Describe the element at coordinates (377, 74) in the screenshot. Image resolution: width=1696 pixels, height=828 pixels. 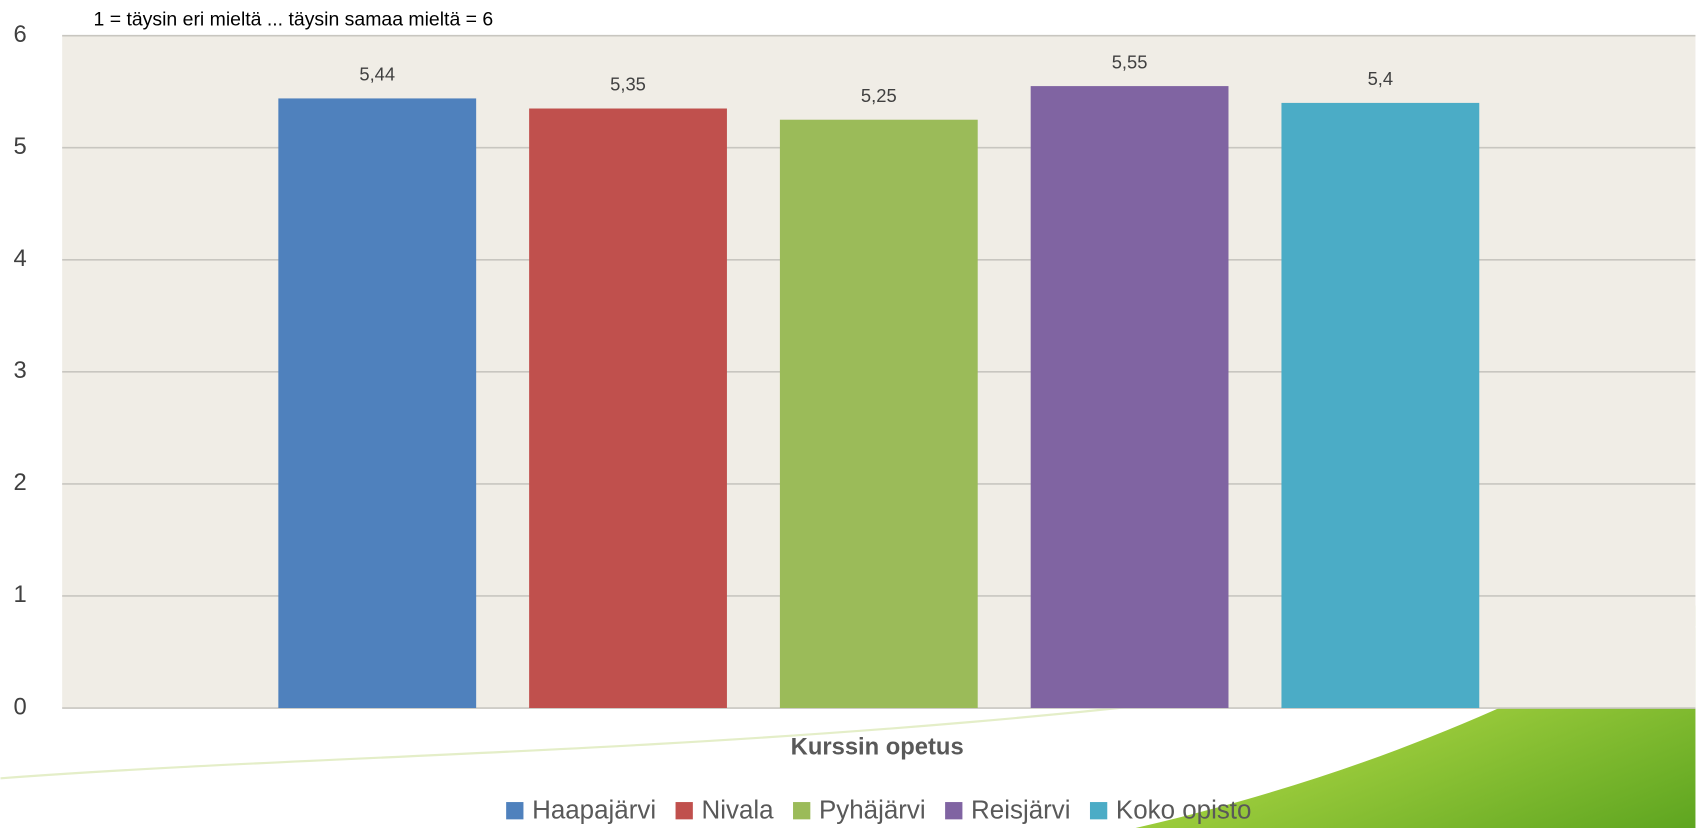
I see `data-label: 5,44` at that location.